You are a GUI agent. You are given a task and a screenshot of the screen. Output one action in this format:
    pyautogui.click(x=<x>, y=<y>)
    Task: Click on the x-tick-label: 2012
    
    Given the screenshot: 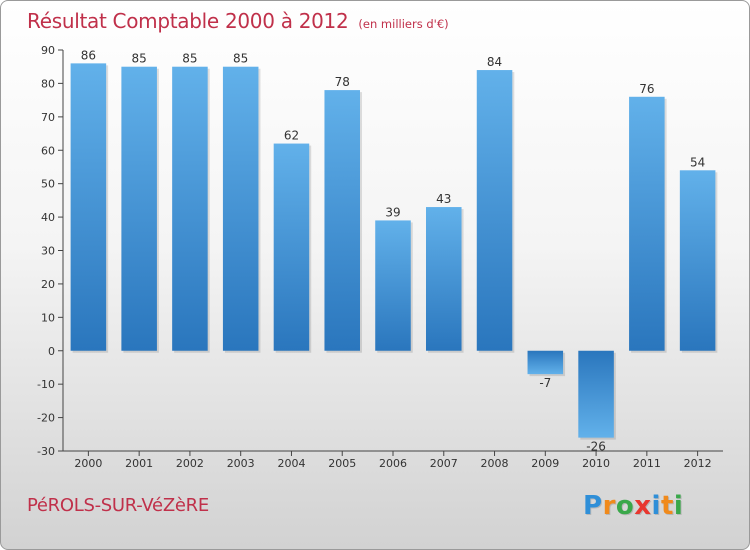 What is the action you would take?
    pyautogui.click(x=698, y=463)
    